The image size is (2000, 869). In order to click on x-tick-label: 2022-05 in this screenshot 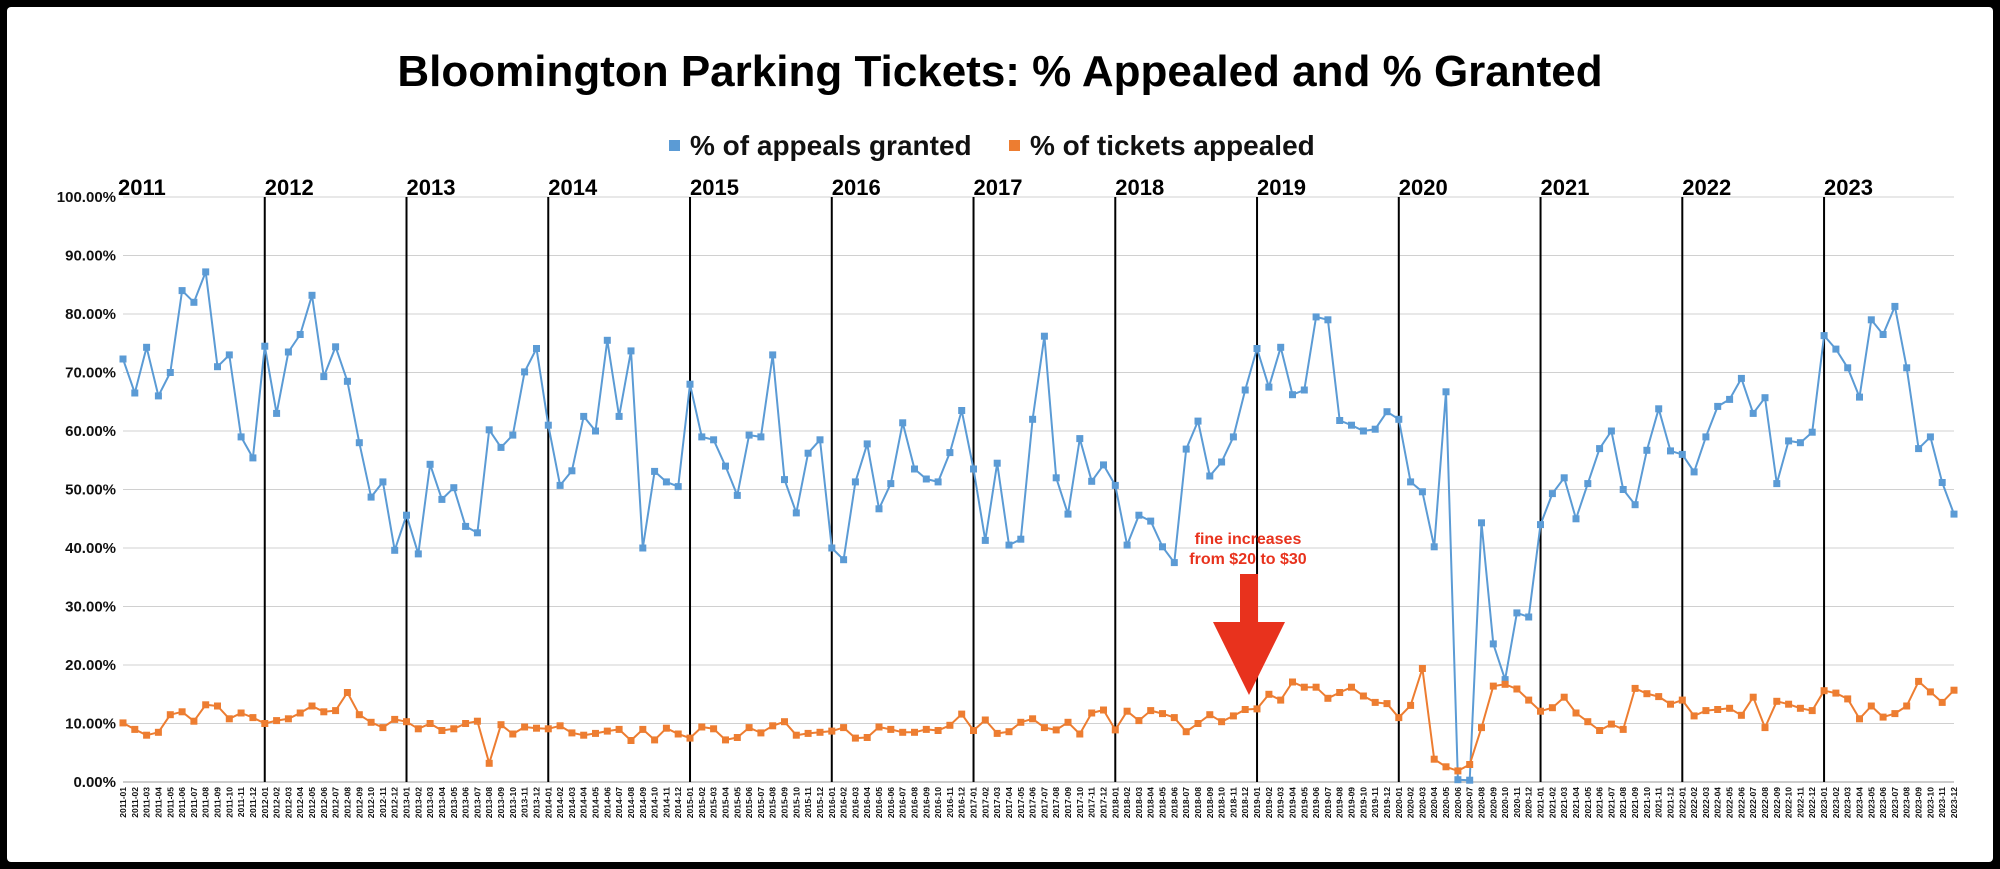, I will do `click(1730, 802)`.